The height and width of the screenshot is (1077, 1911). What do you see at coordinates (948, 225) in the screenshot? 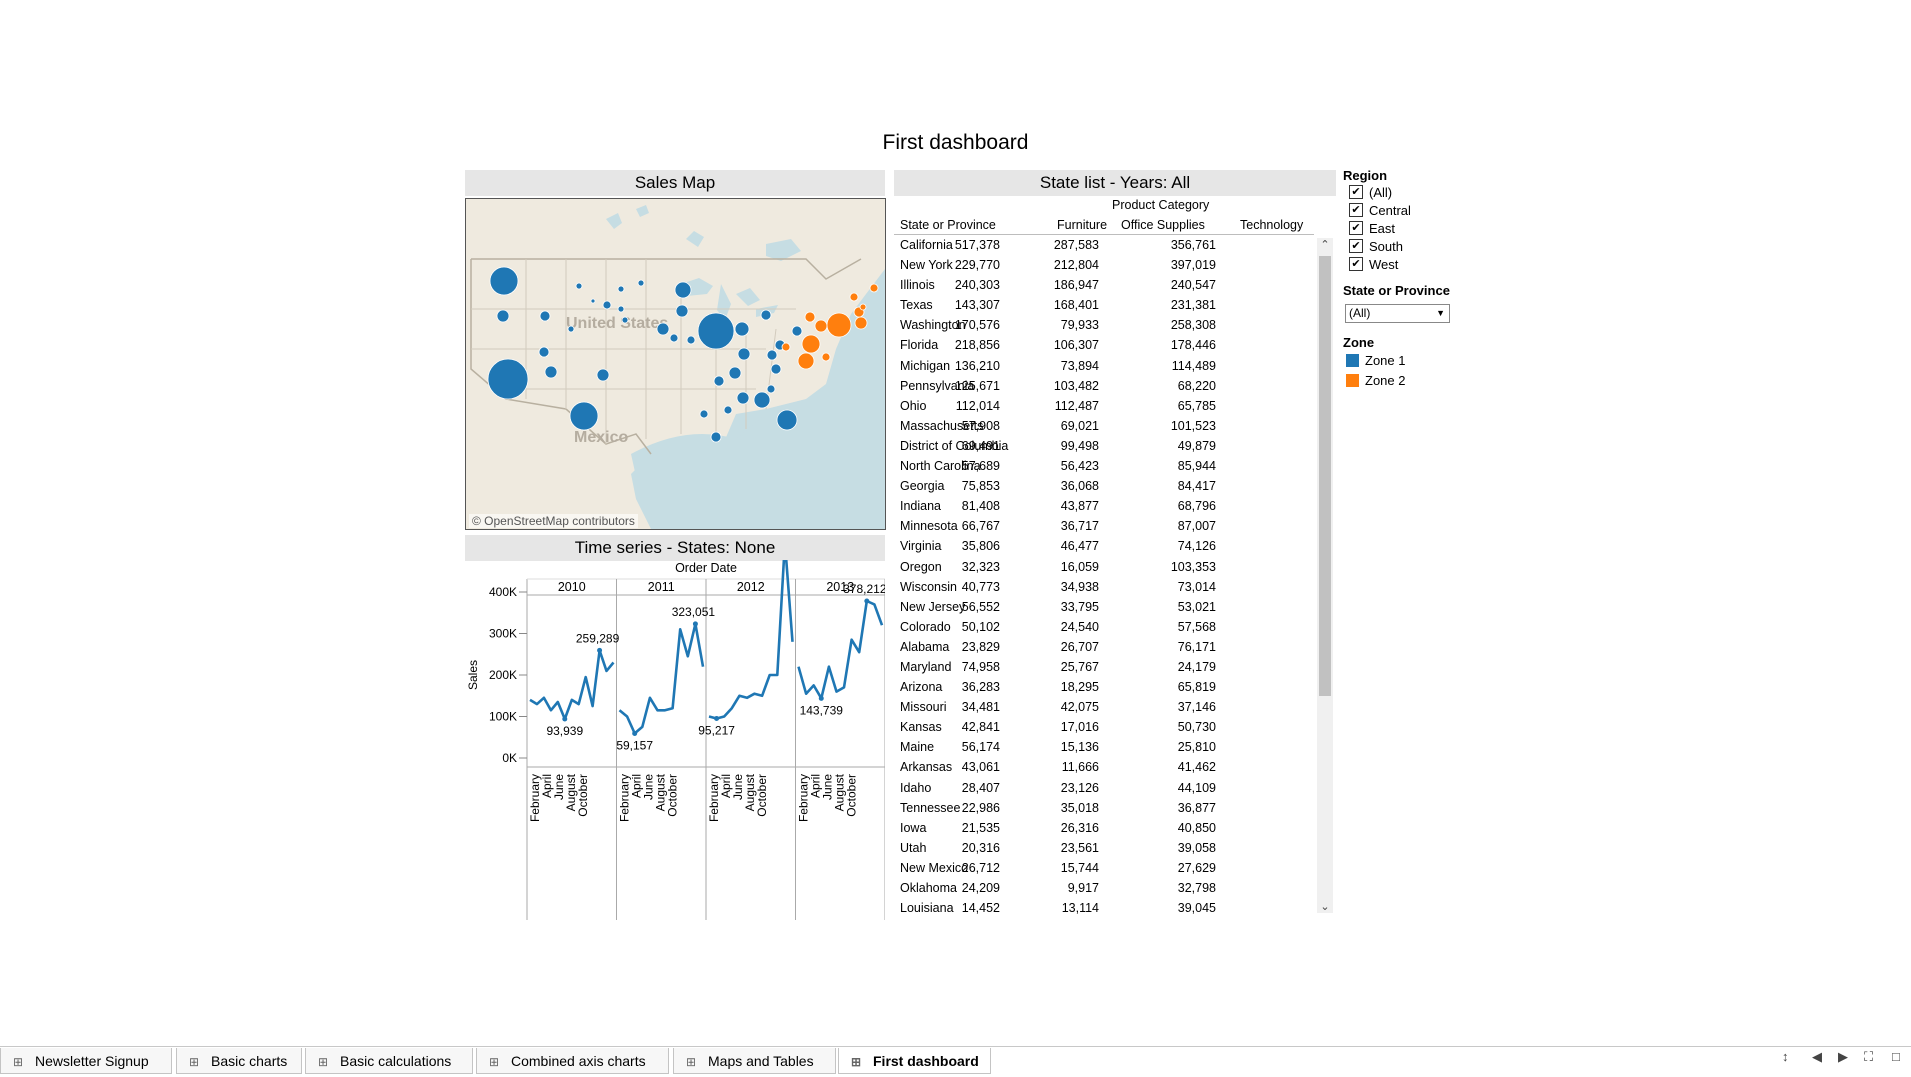
I see `col-header-state: State or Province` at bounding box center [948, 225].